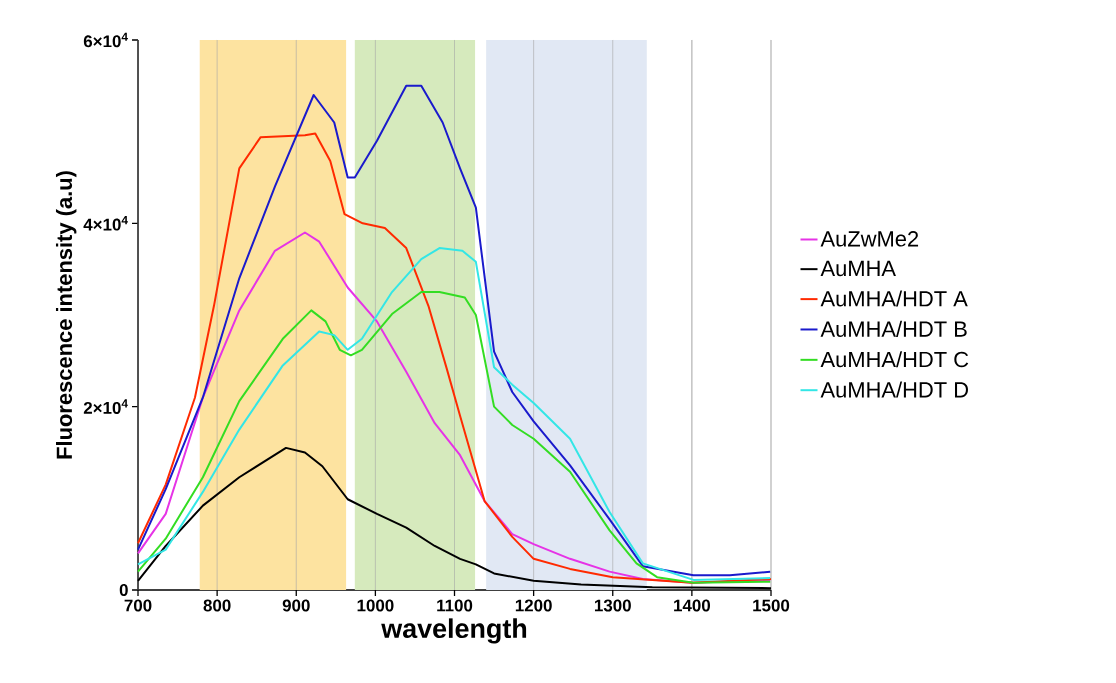  I want to click on x-tick-label: 1200, so click(533, 605).